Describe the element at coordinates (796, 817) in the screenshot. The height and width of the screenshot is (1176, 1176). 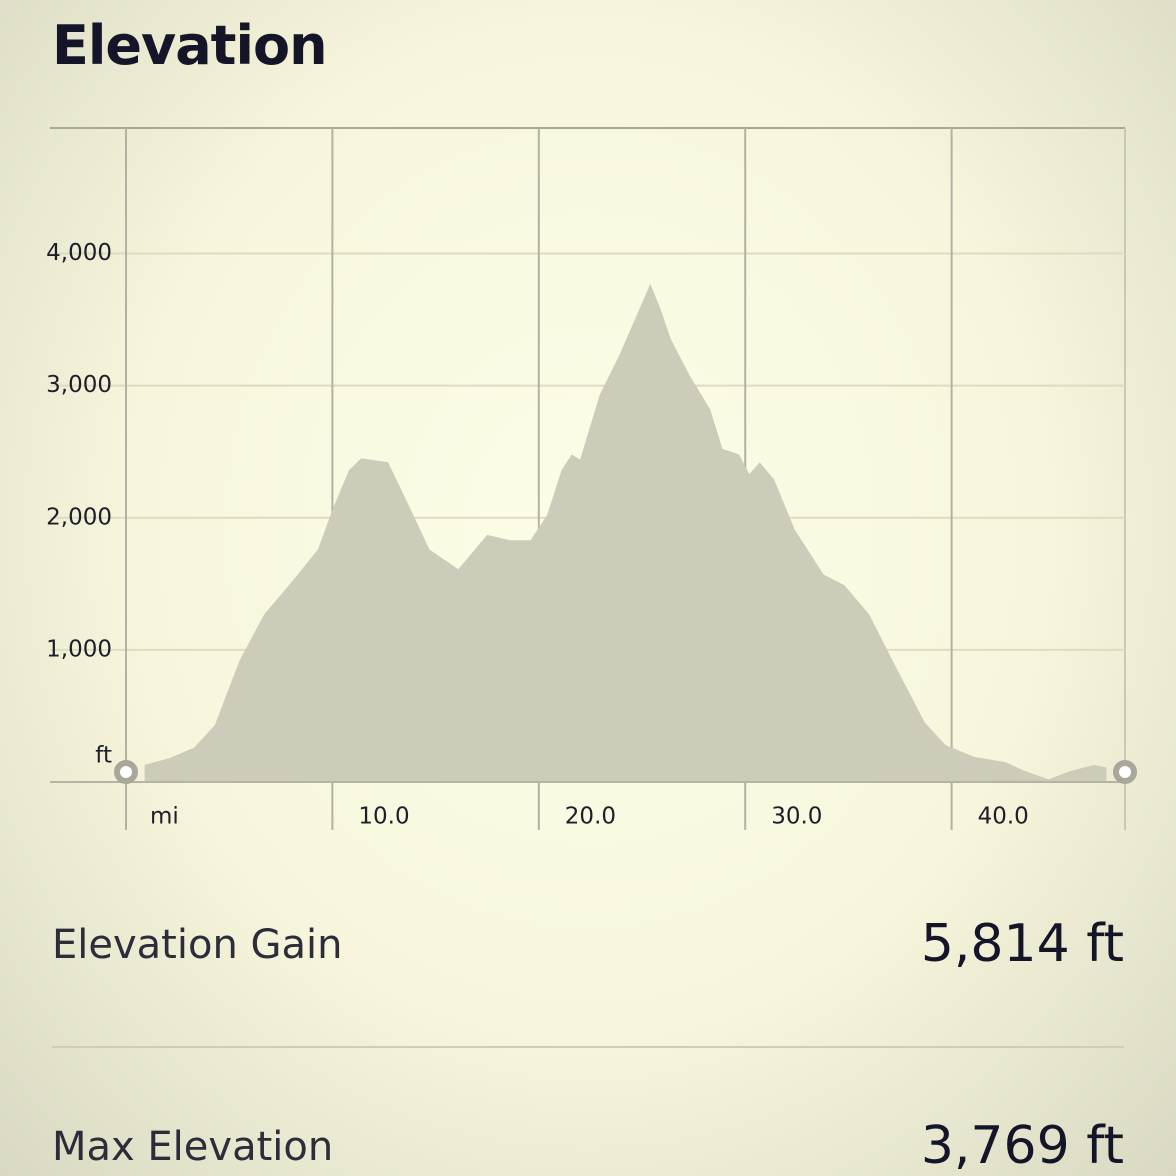
I see `x-tick-label: 30.0` at that location.